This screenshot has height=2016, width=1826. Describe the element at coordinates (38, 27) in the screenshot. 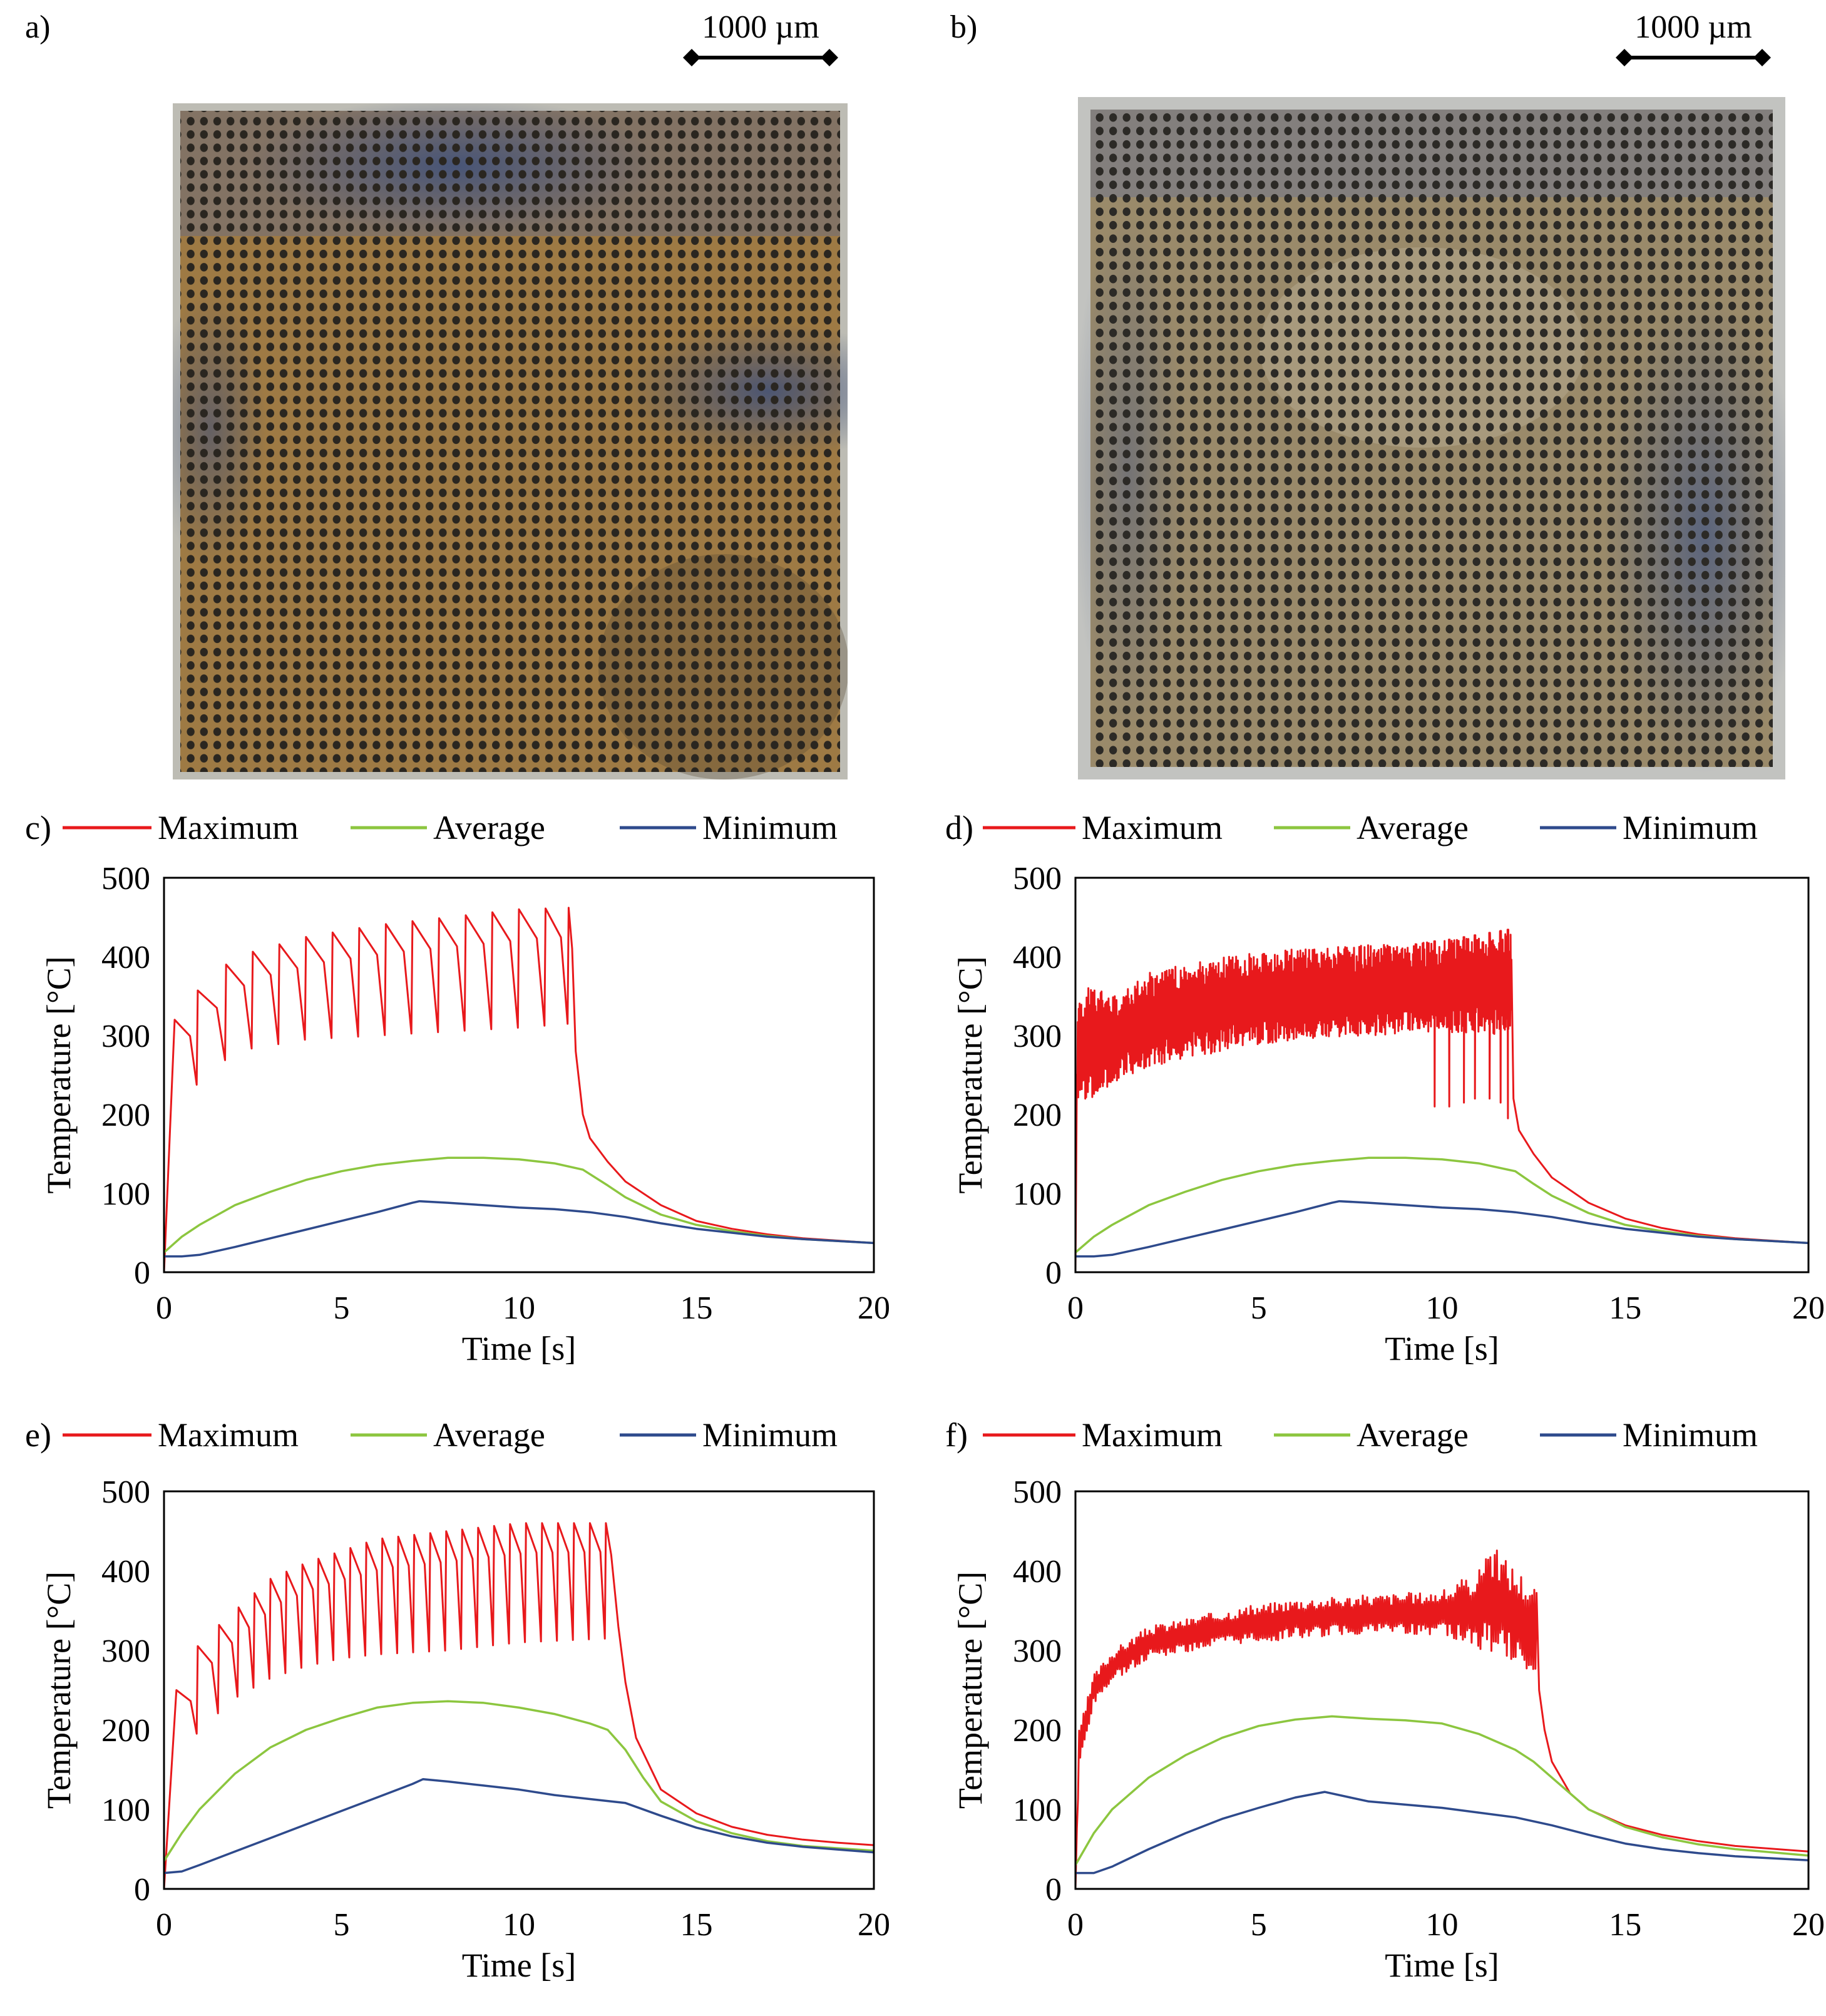

I see `panel-label-a: a)` at that location.